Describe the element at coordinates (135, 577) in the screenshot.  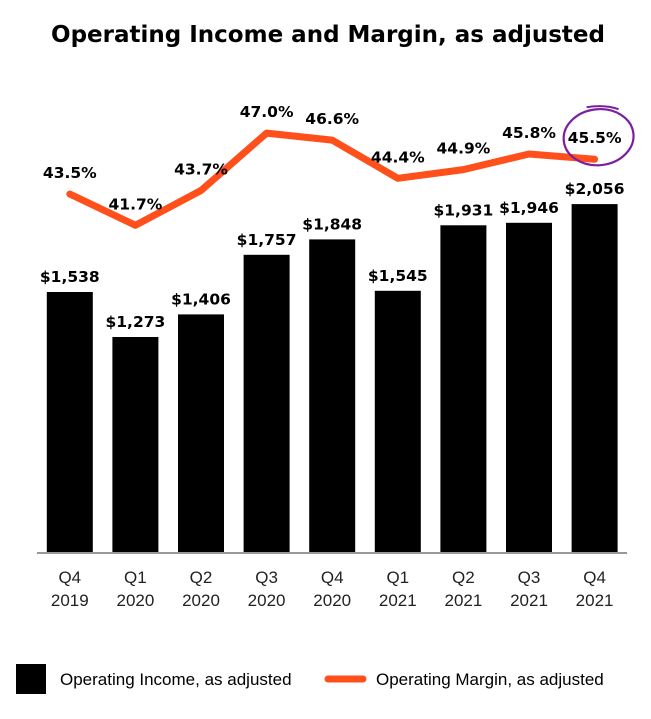
I see `x-tick-quarter-1: Q1` at that location.